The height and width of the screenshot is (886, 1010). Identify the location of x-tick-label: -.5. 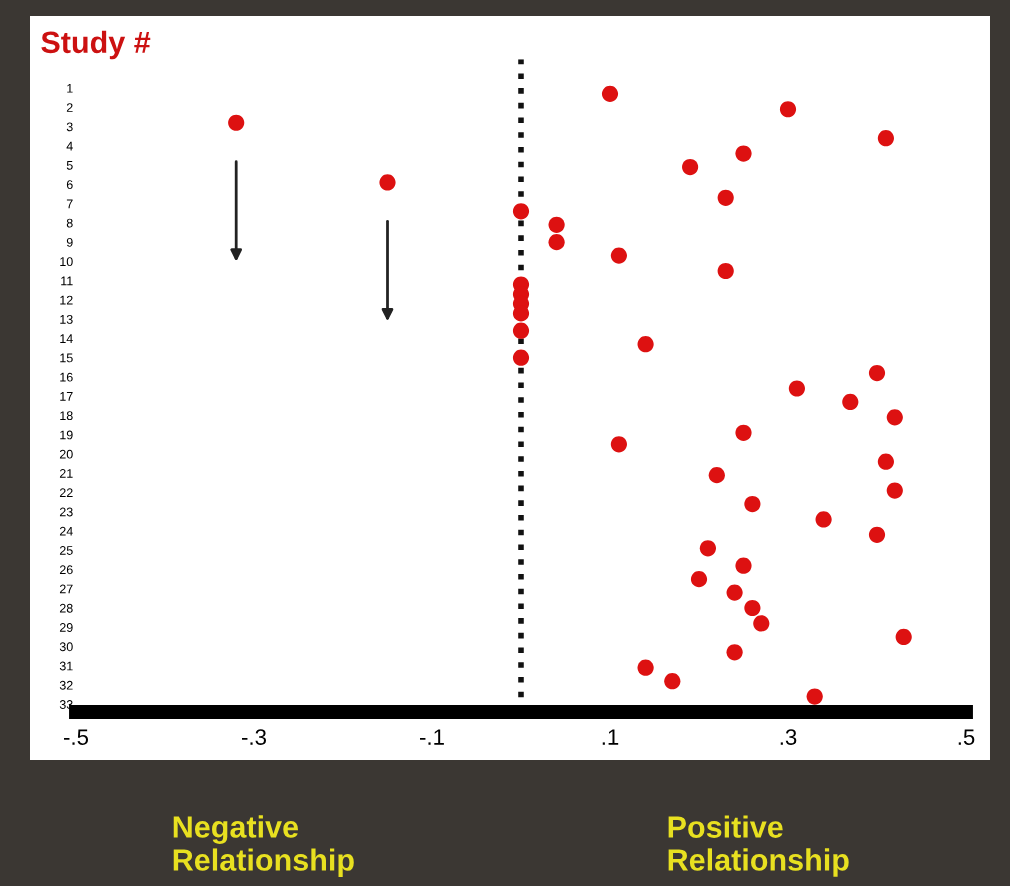
(76, 737).